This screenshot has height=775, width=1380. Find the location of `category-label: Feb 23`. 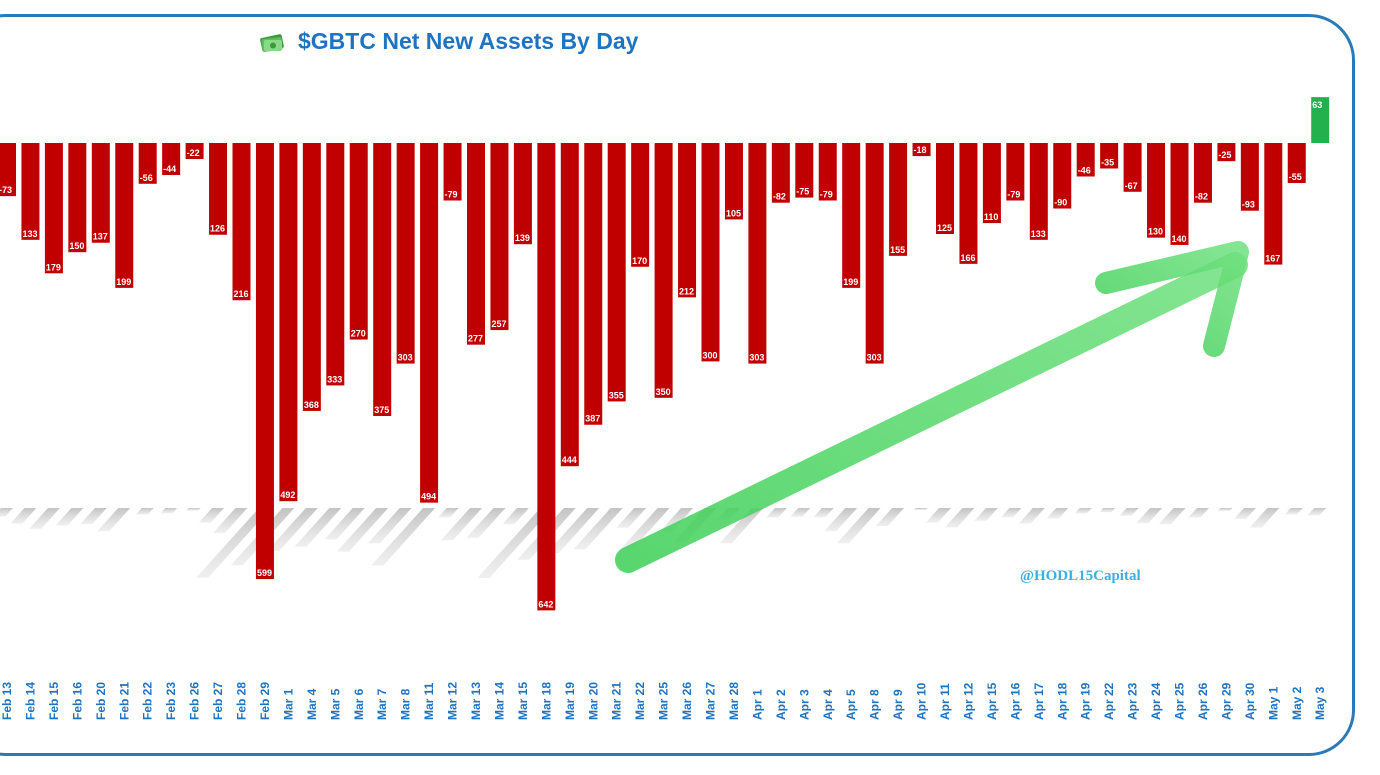

category-label: Feb 23 is located at coordinates (171, 701).